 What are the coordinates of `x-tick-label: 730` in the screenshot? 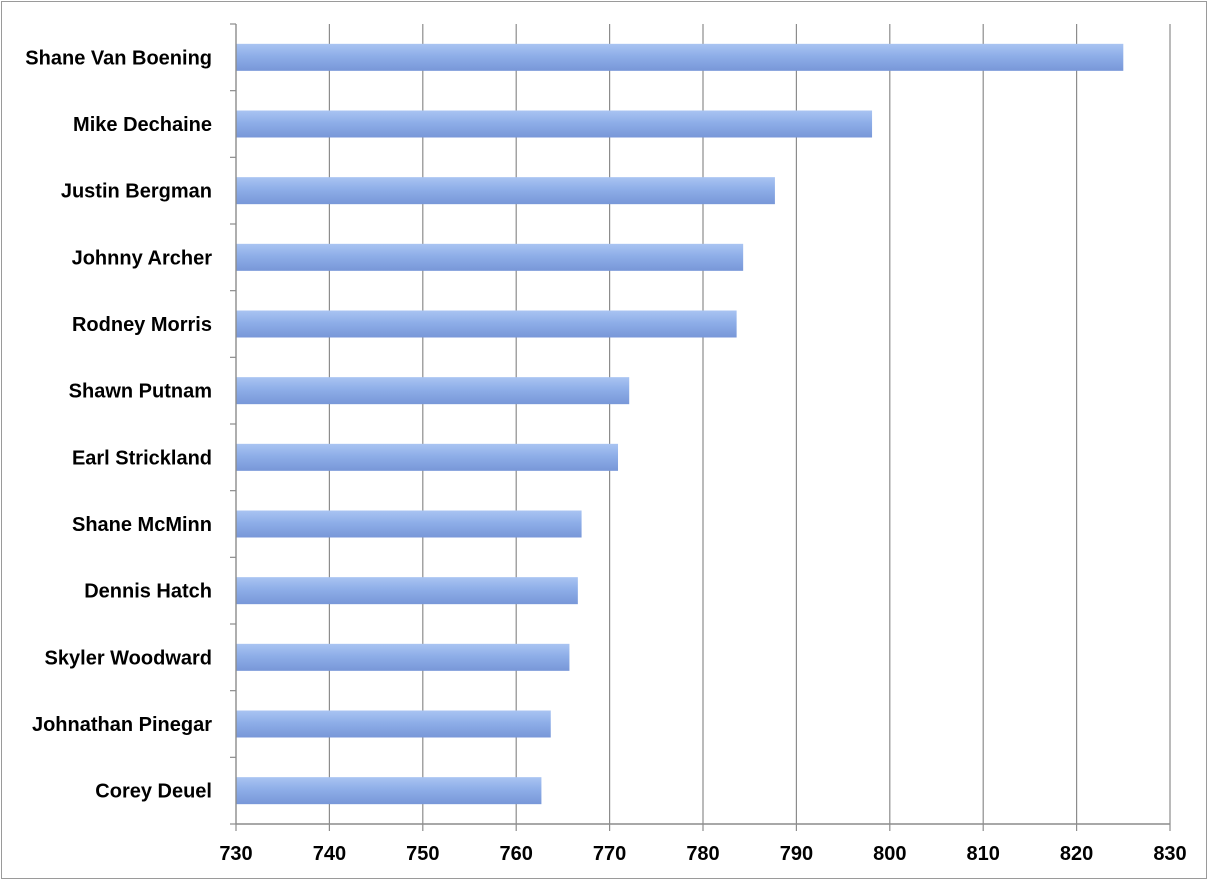 It's located at (235, 854).